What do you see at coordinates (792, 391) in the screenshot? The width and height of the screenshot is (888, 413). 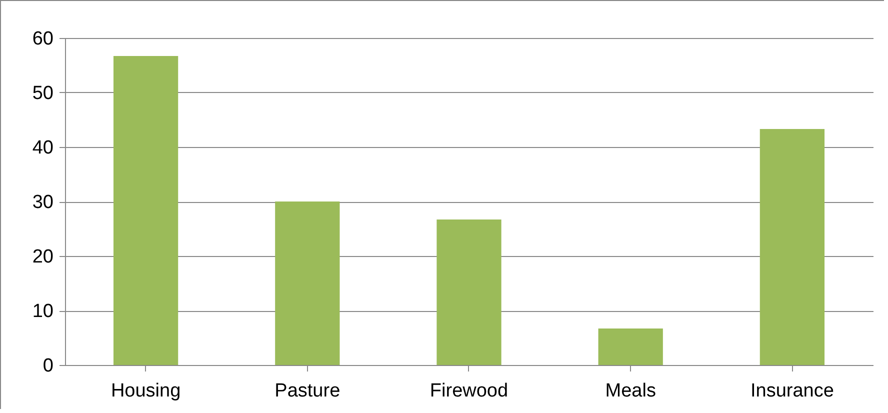 I see `x-tick-label: Insurance` at bounding box center [792, 391].